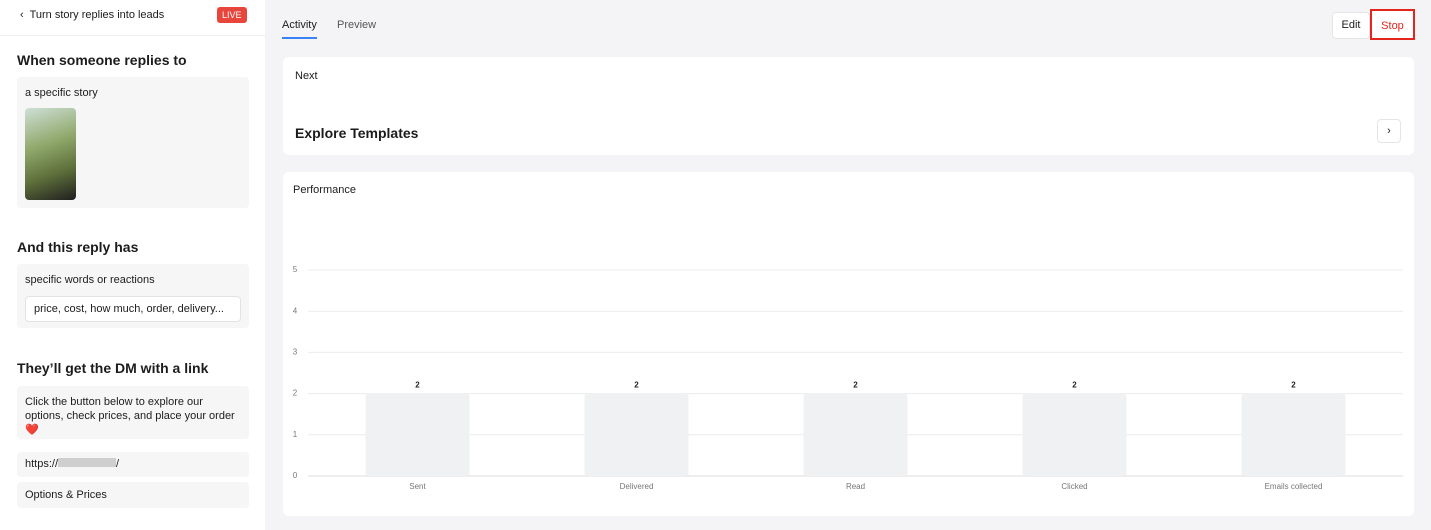 Image resolution: width=1431 pixels, height=530 pixels. I want to click on link-row: https:// /, so click(133, 464).